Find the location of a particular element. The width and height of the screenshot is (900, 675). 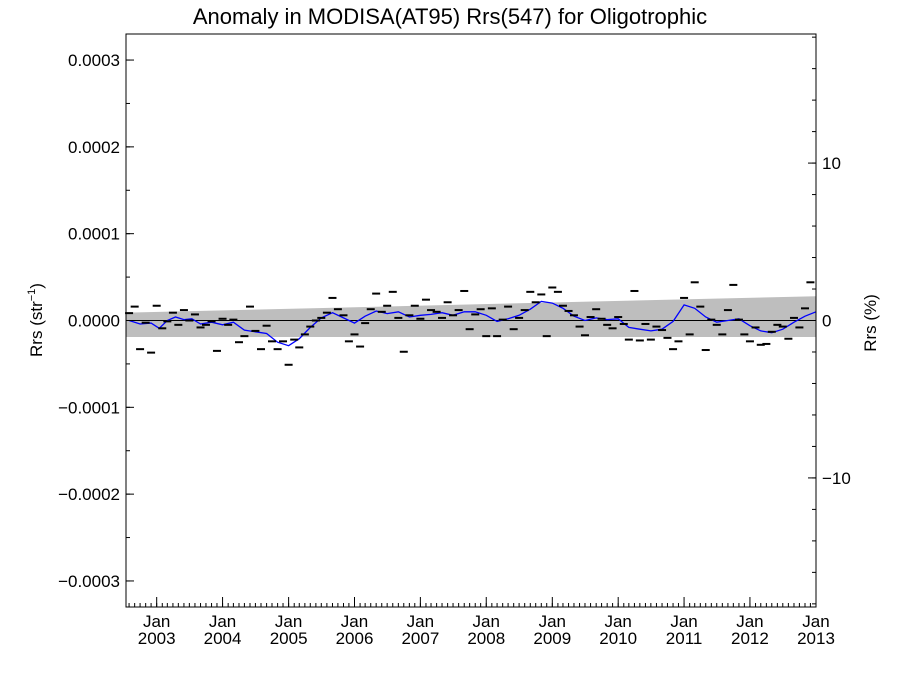

shaded-band-layer is located at coordinates (471, 316).